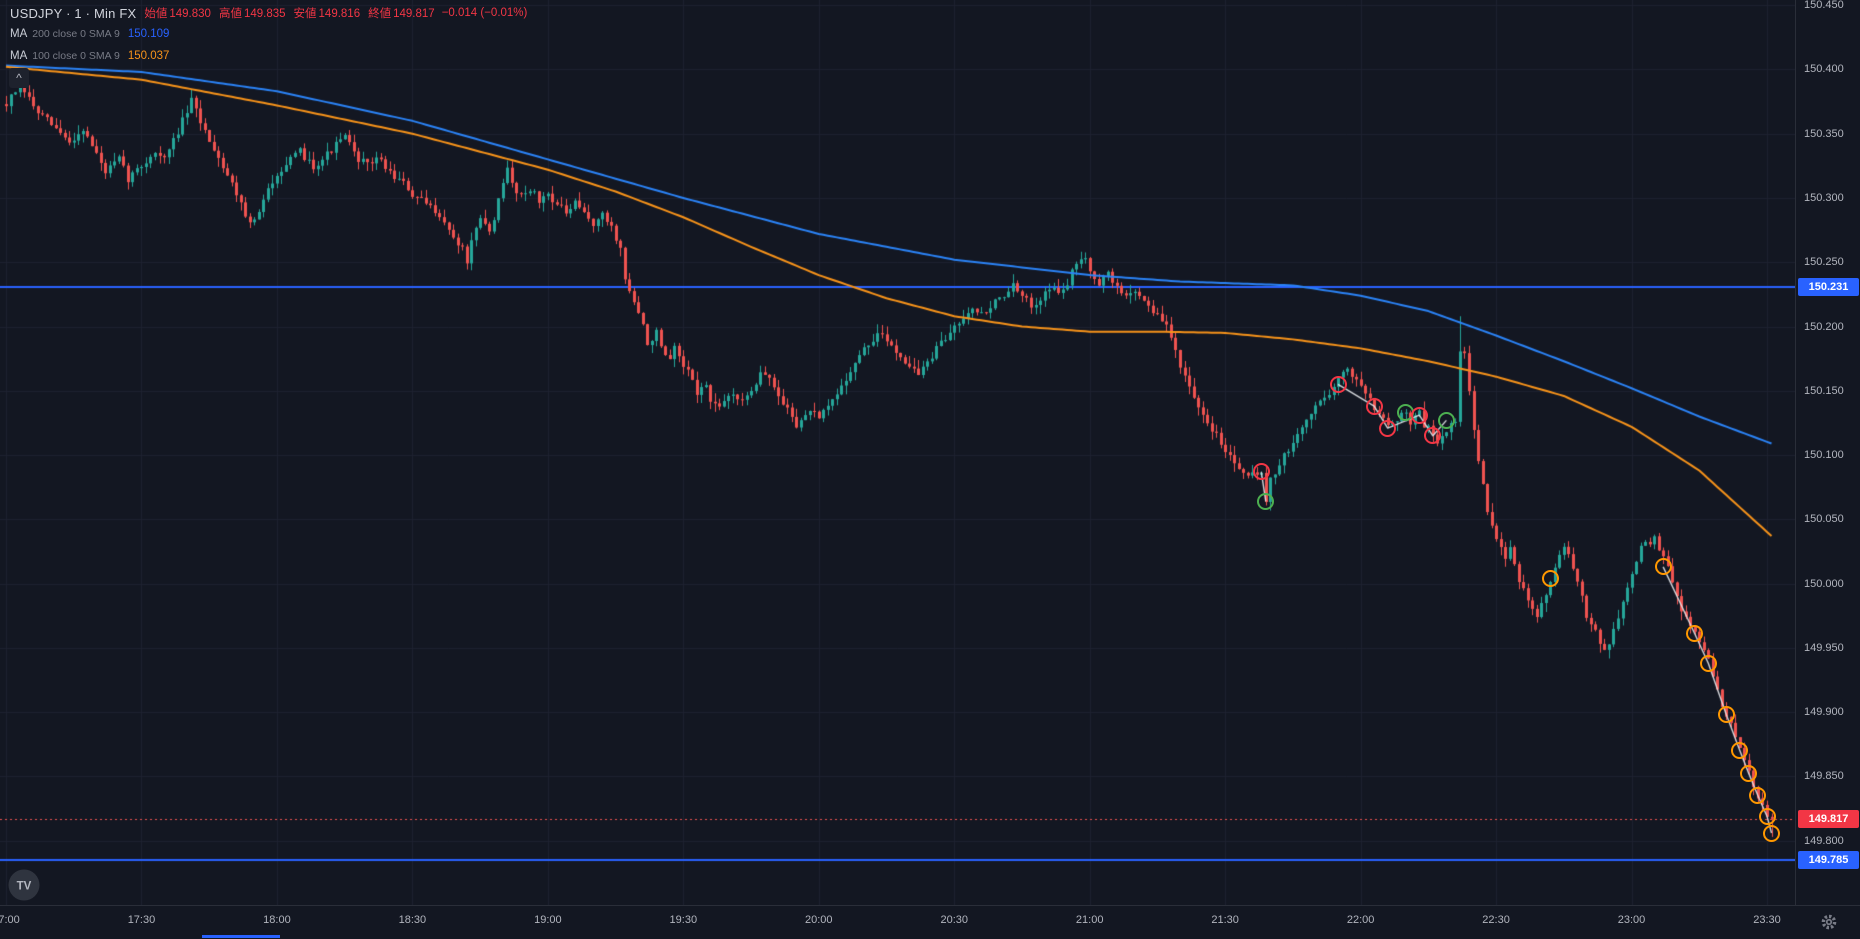  Describe the element at coordinates (380, 14) in the screenshot. I see `close-label: 終値` at that location.